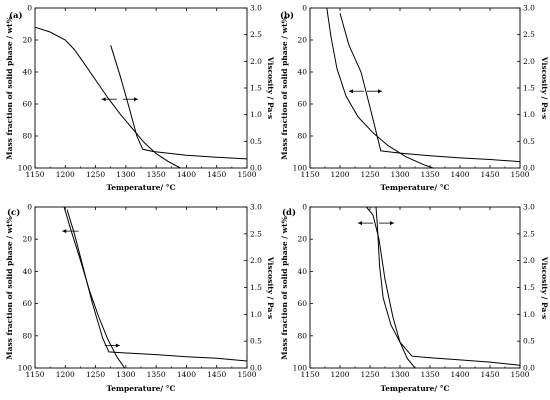 The image size is (550, 400). Describe the element at coordinates (13, 212) in the screenshot. I see `panel-label: (c)` at that location.